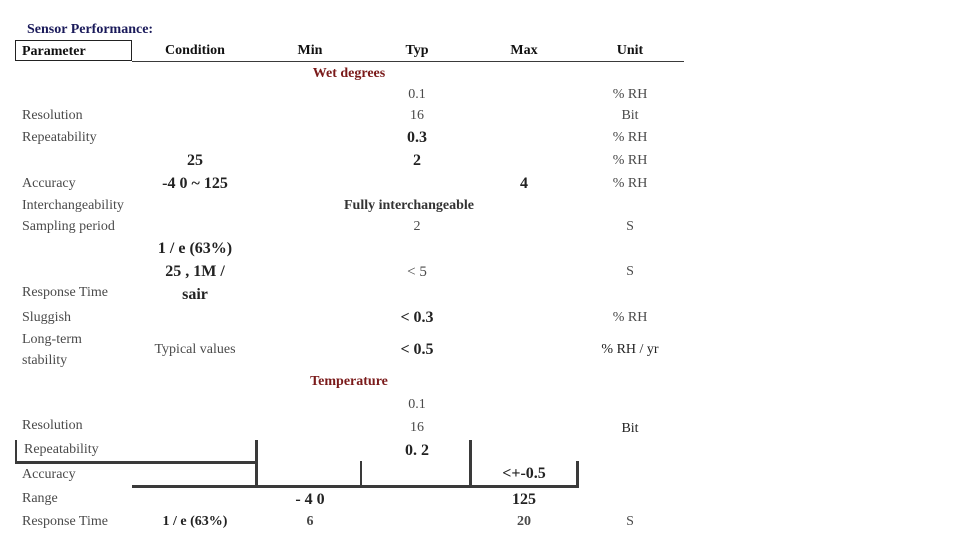 Image resolution: width=971 pixels, height=539 pixels. What do you see at coordinates (136, 462) in the screenshot?
I see `rule-repeatability-bottom` at bounding box center [136, 462].